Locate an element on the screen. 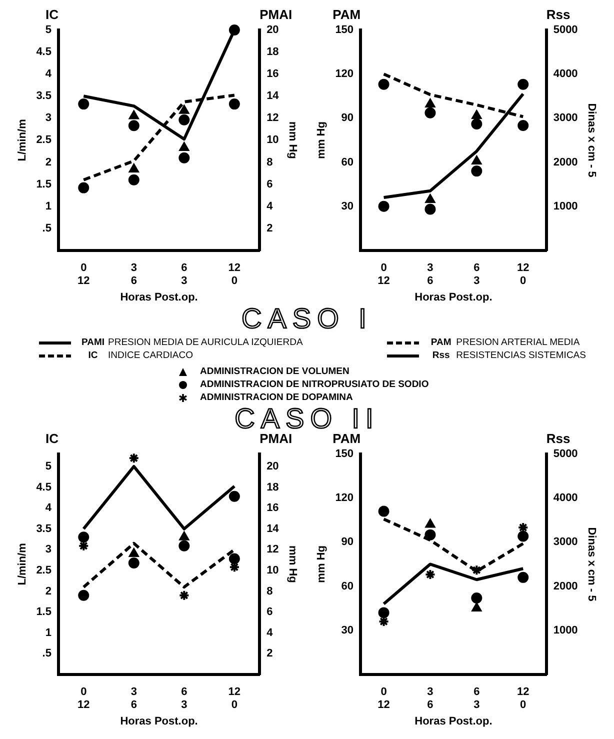 This screenshot has height=739, width=614. y2-tick-label: 10 is located at coordinates (272, 140).